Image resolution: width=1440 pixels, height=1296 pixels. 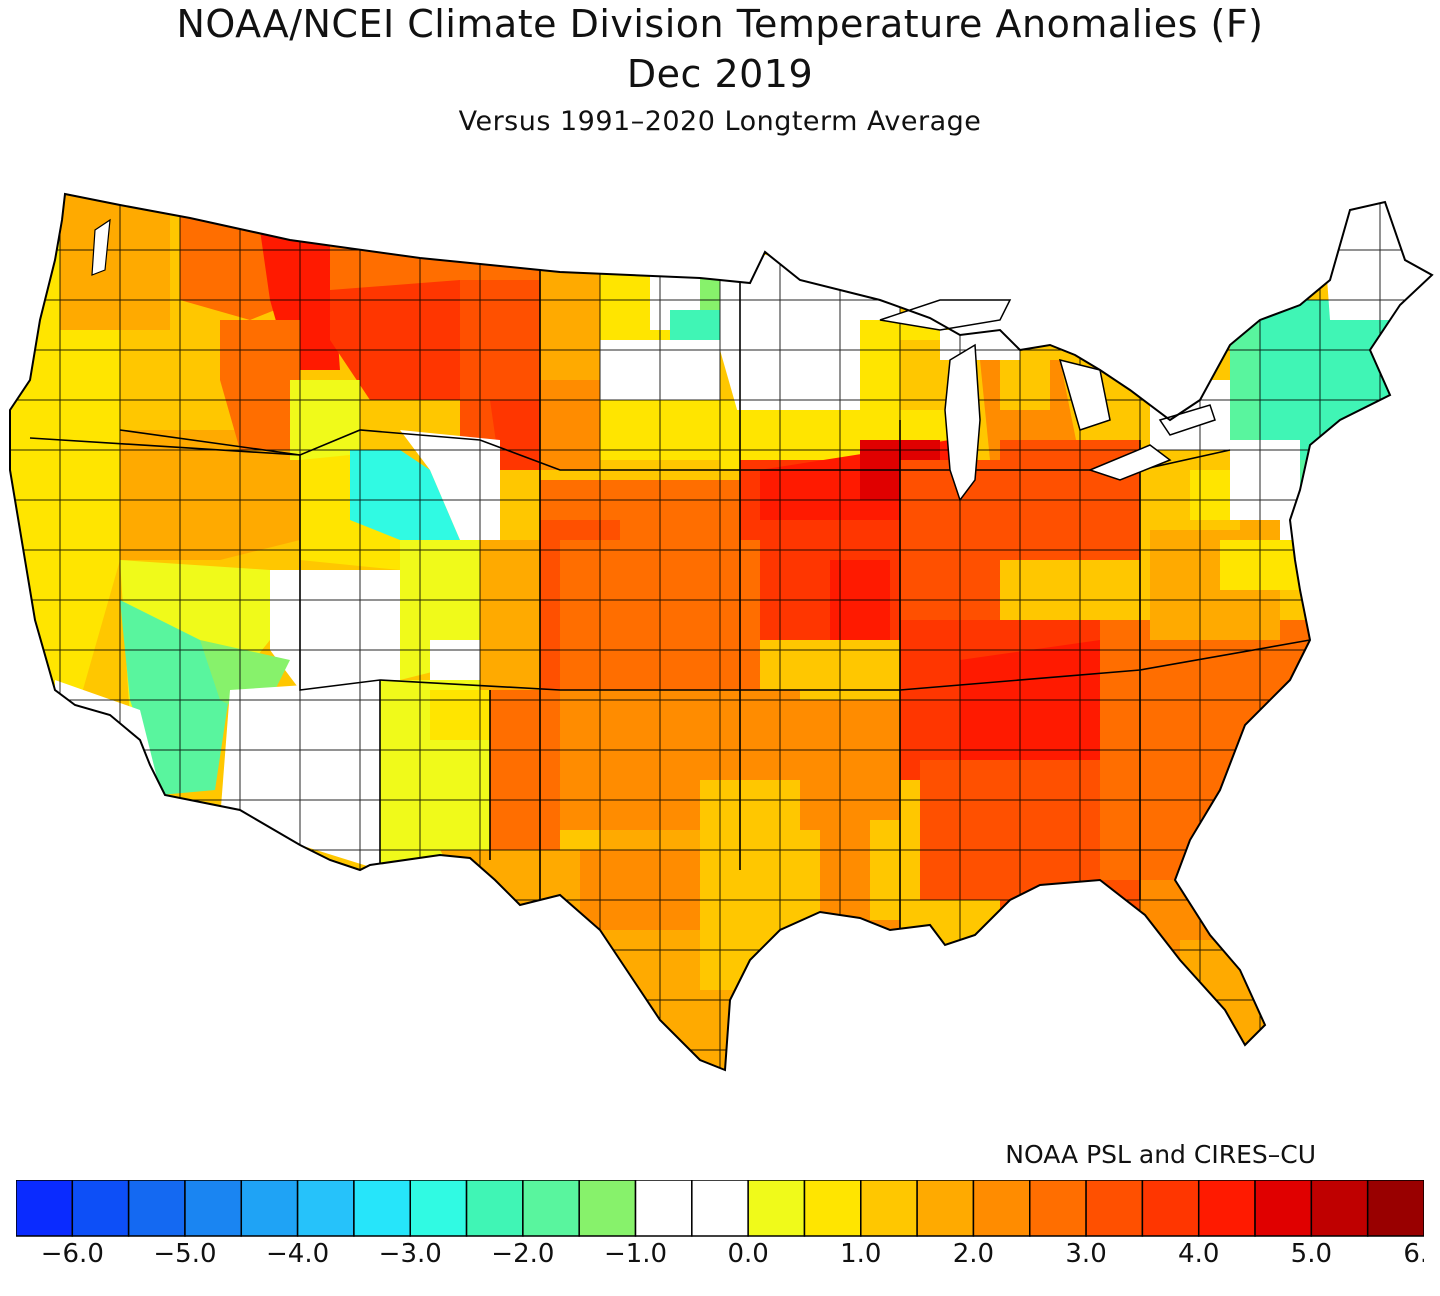 I want to click on color-bar-tick-label: 6.0, so click(x=1413, y=1251).